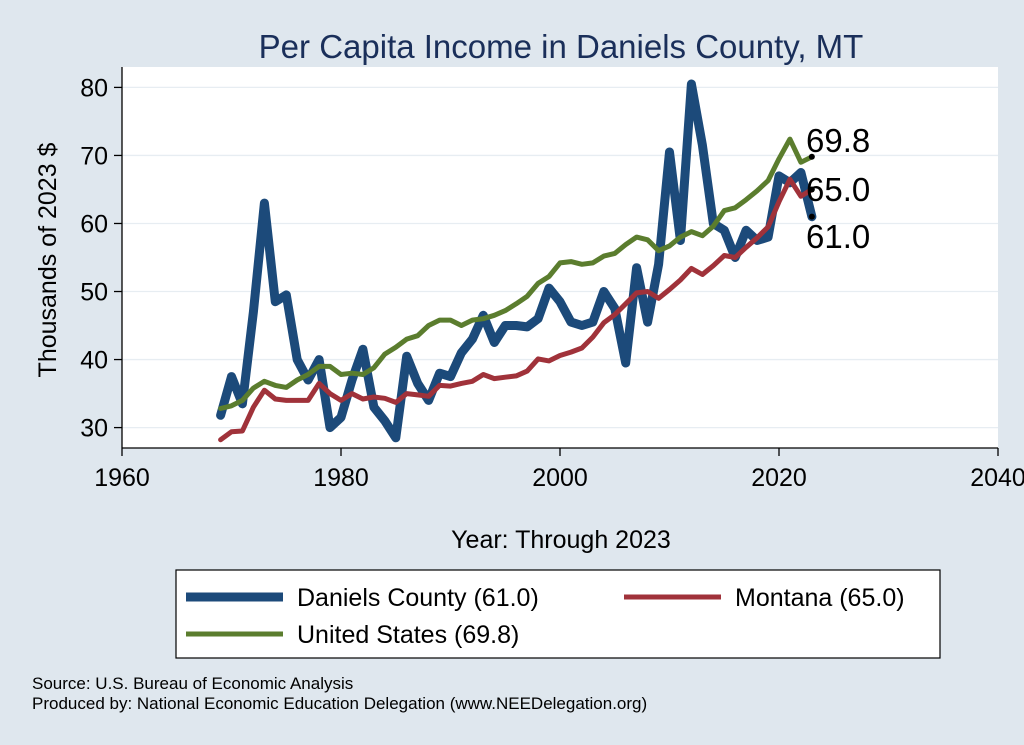 The image size is (1024, 745). I want to click on y-tick-label: 60, so click(94, 224).